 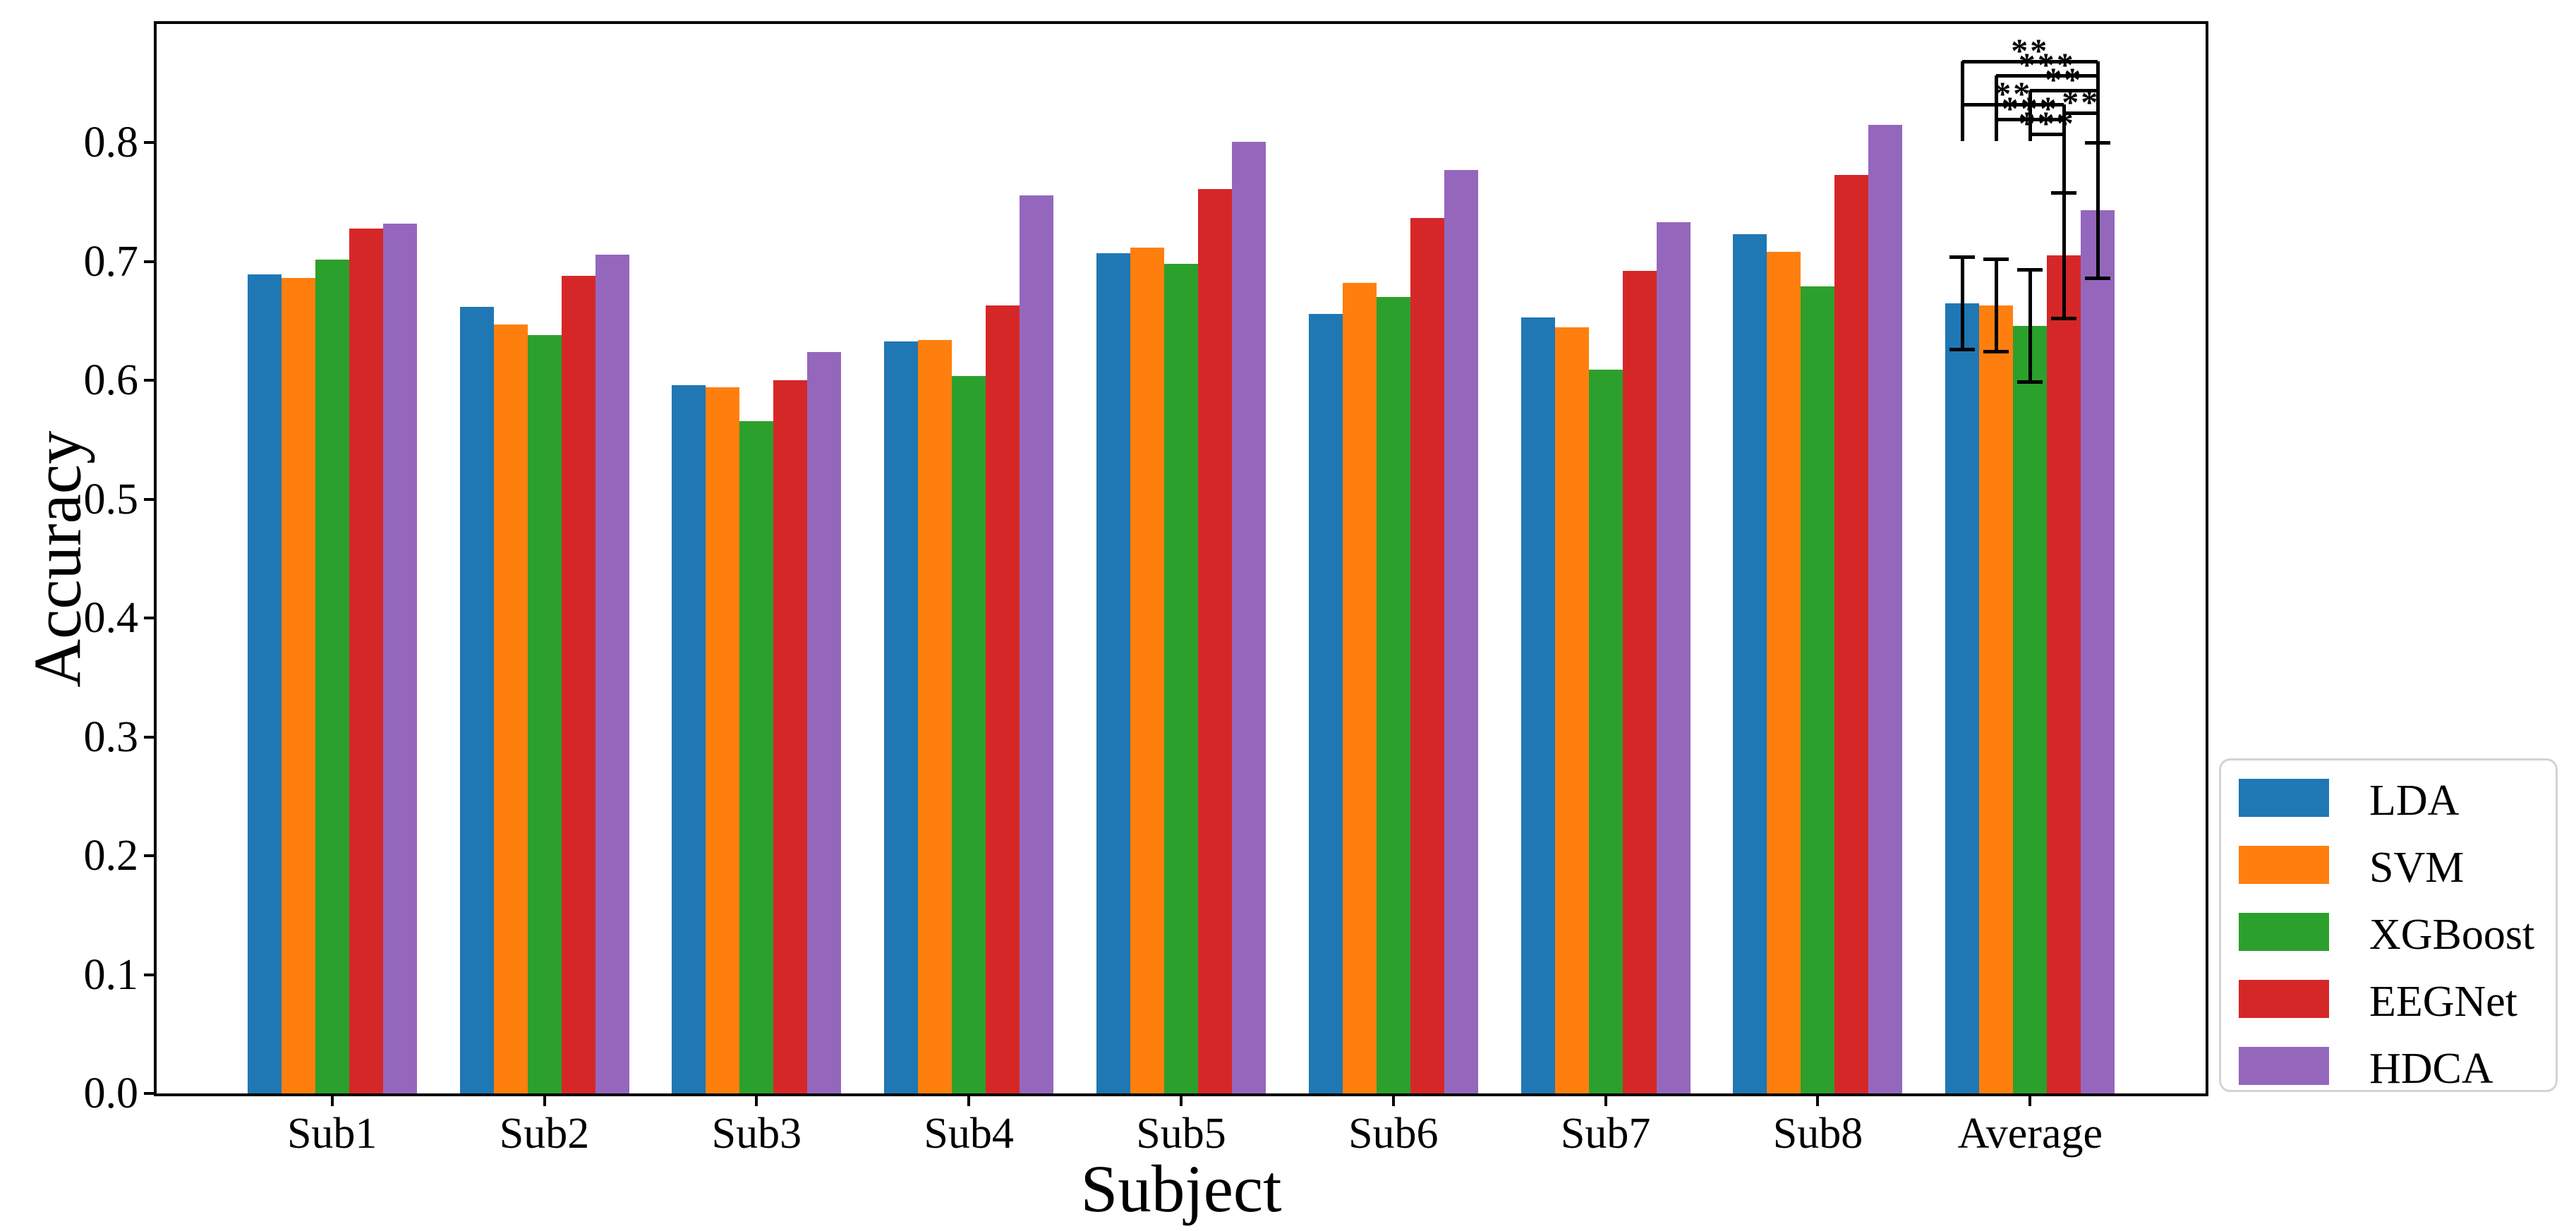 I want to click on bar-Sub8-XGBoost, so click(x=1818, y=689).